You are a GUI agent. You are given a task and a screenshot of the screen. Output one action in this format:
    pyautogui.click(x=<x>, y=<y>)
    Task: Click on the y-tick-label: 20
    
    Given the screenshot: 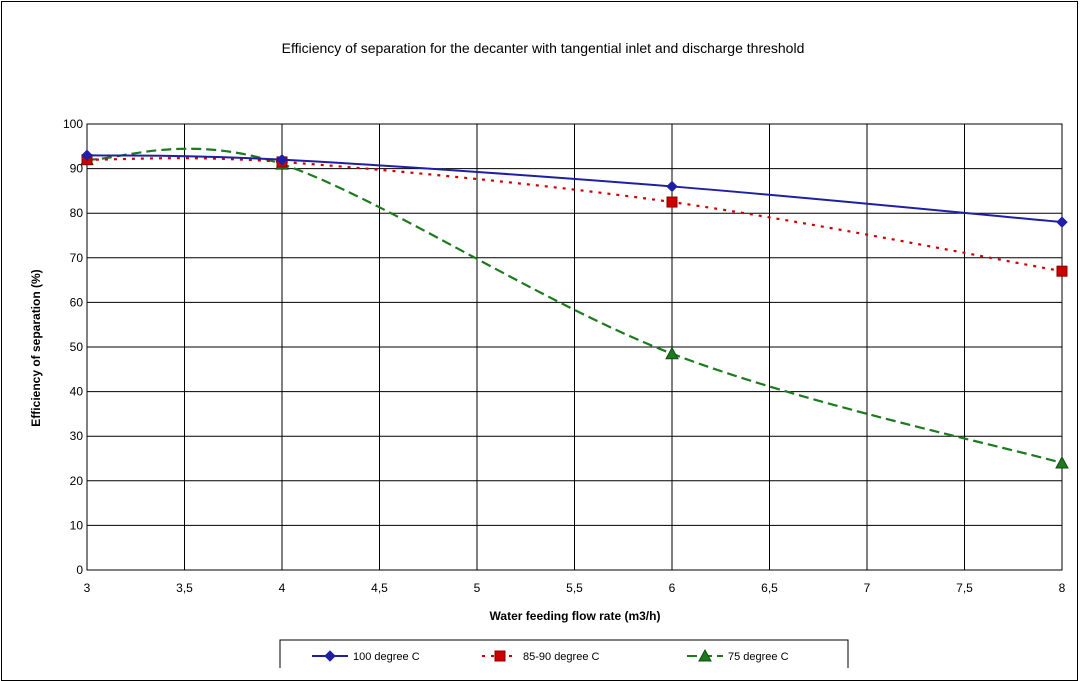 What is the action you would take?
    pyautogui.click(x=77, y=481)
    